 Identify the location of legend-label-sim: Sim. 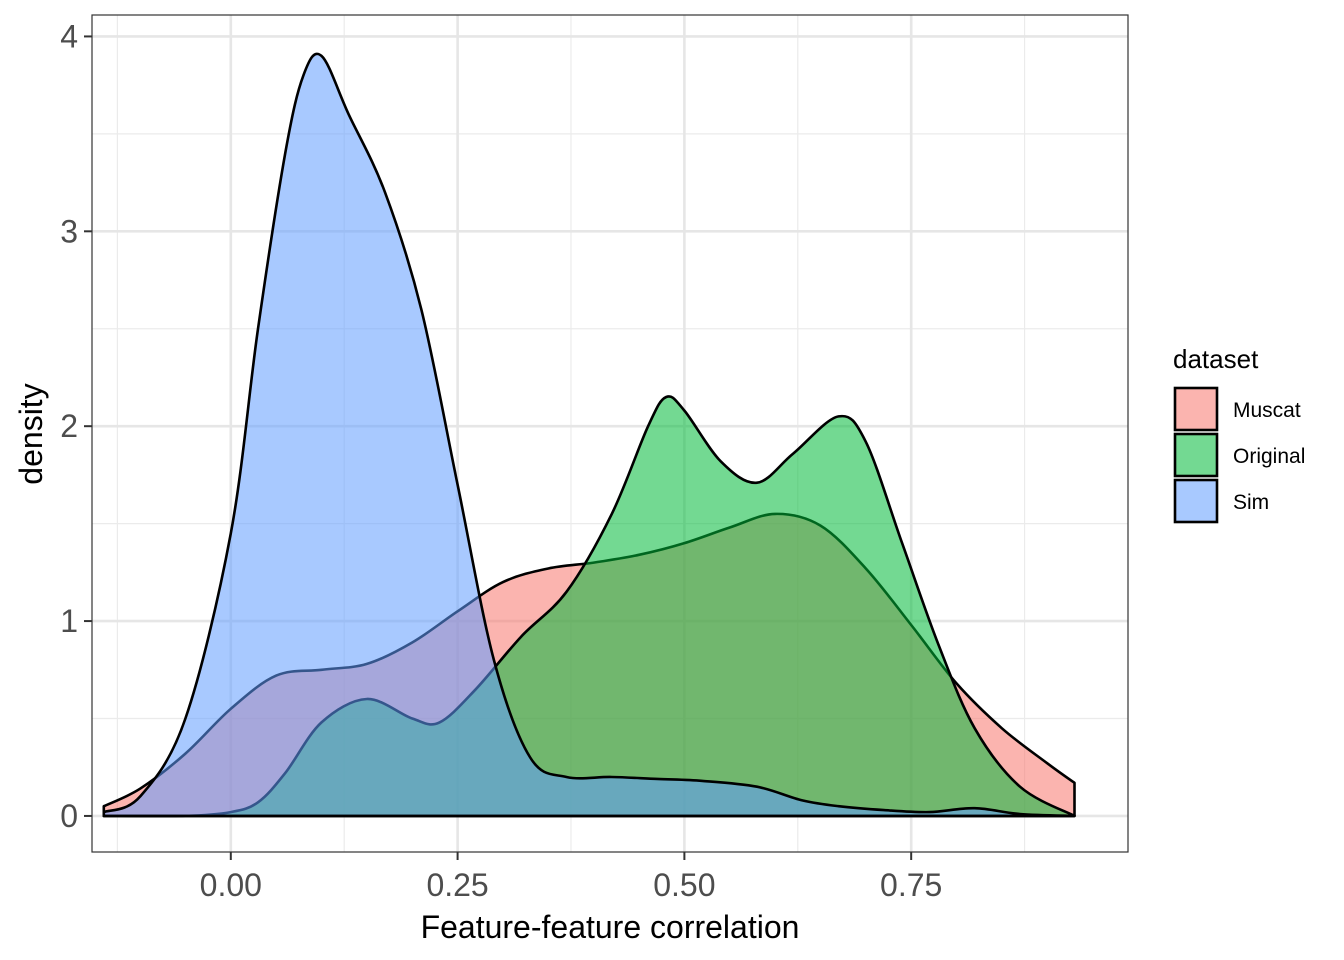
(1251, 502).